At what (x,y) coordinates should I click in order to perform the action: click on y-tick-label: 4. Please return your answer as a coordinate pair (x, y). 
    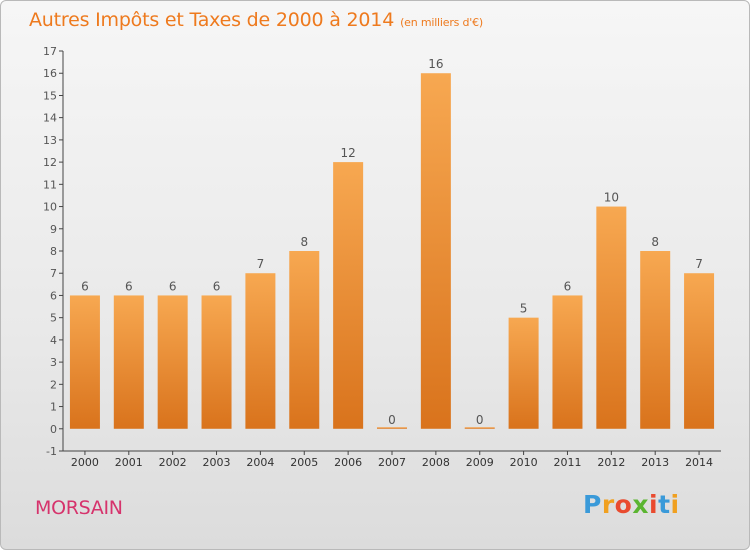
    Looking at the image, I should click on (53, 340).